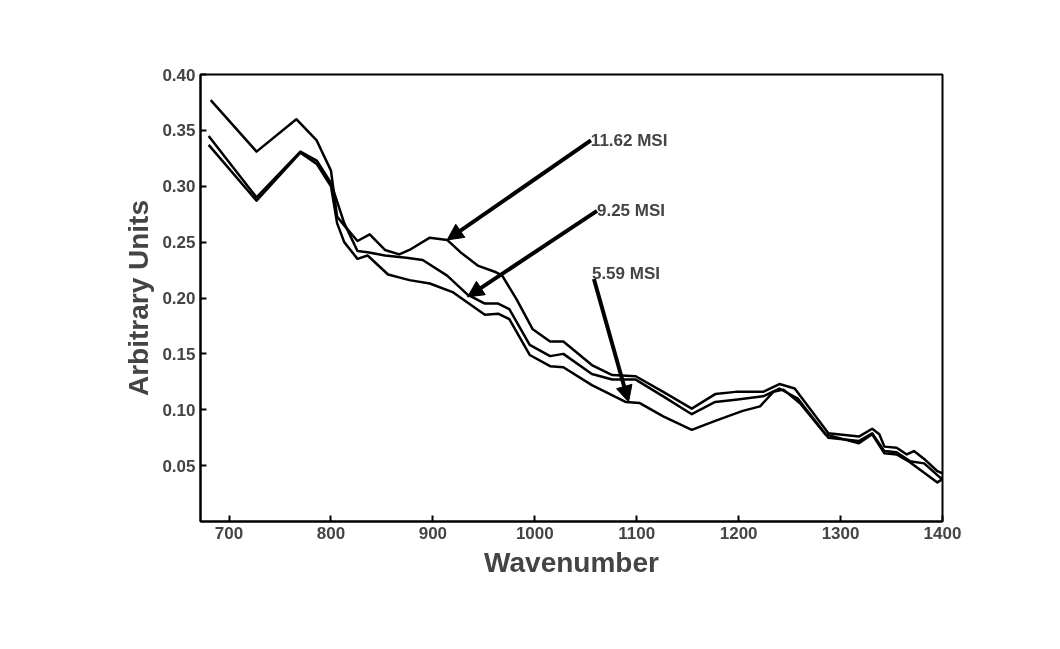  Describe the element at coordinates (179, 75) in the screenshot. I see `y-tick-label: 0.40` at that location.